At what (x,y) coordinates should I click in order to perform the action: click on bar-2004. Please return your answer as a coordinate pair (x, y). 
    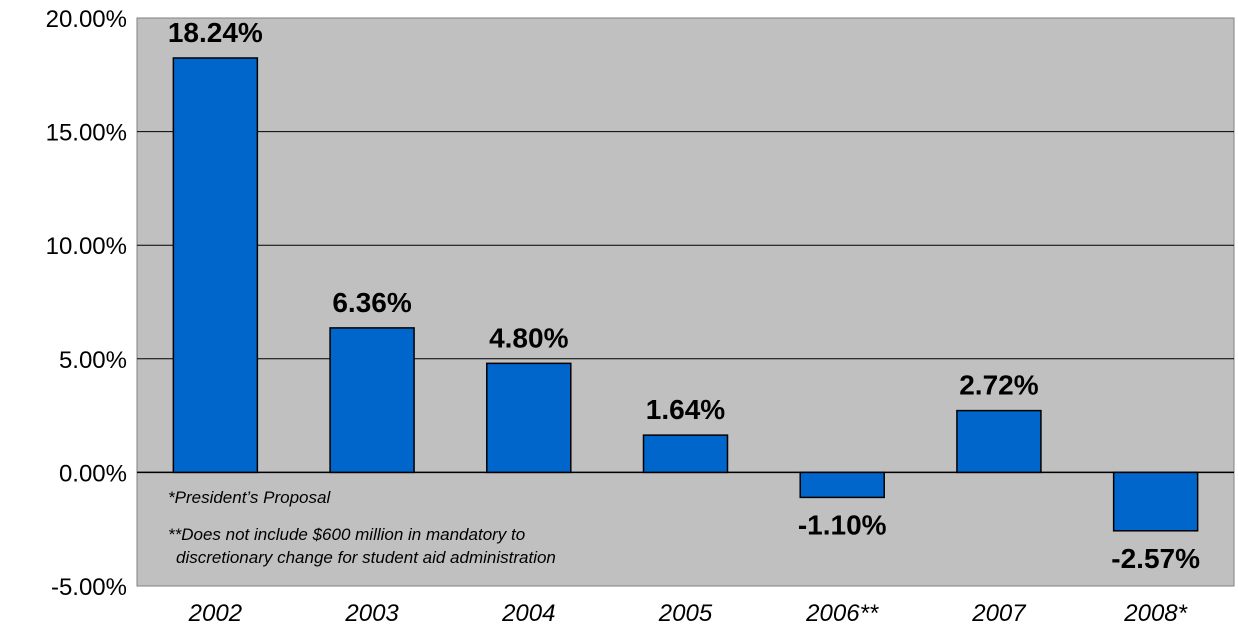
    Looking at the image, I should click on (529, 418).